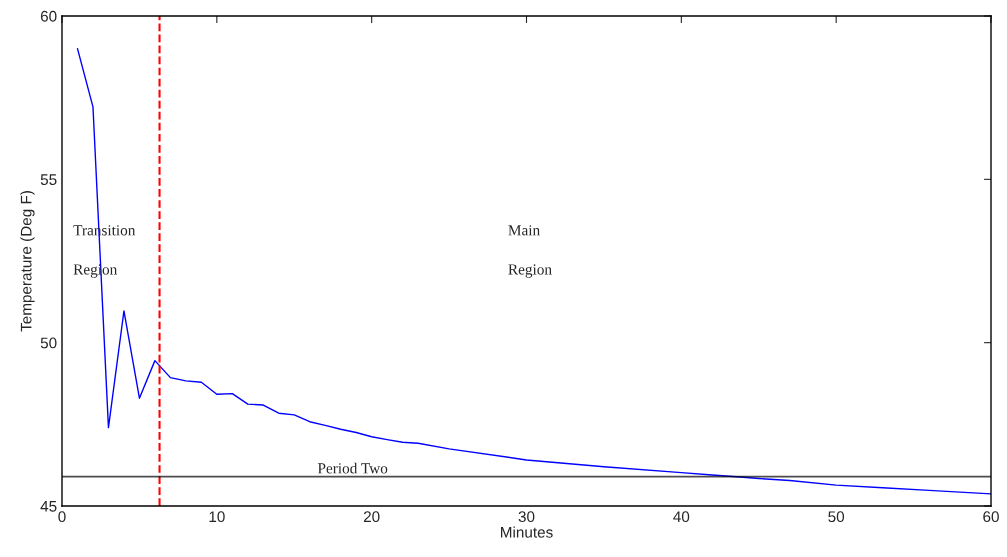 The height and width of the screenshot is (557, 1007). I want to click on x-tick-label: 60, so click(991, 517).